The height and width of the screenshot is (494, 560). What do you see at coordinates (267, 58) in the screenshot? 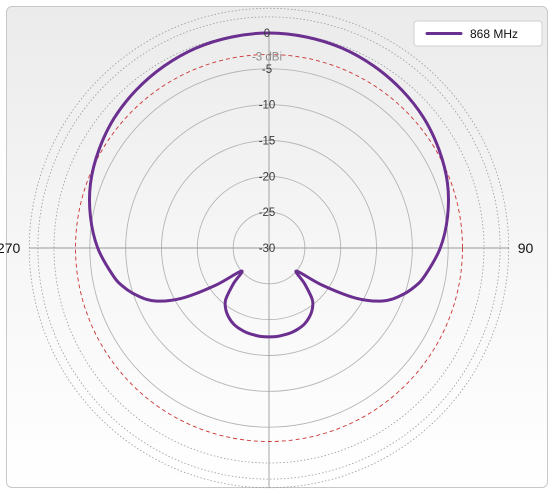
I see `reference-line-label: -3 dBi` at bounding box center [267, 58].